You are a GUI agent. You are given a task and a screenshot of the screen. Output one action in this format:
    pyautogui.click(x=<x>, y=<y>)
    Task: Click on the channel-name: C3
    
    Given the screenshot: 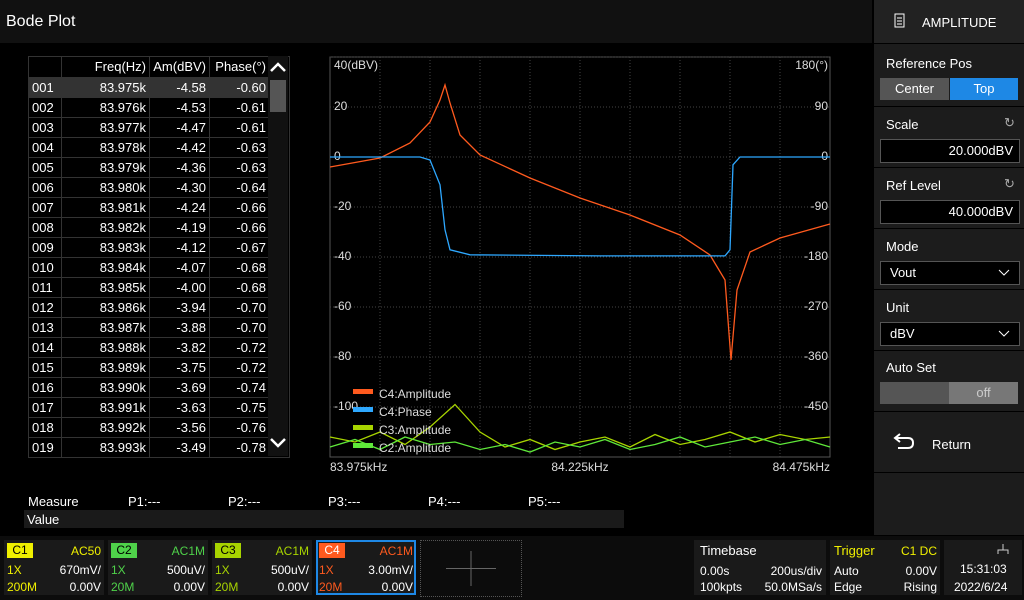 What is the action you would take?
    pyautogui.click(x=228, y=550)
    